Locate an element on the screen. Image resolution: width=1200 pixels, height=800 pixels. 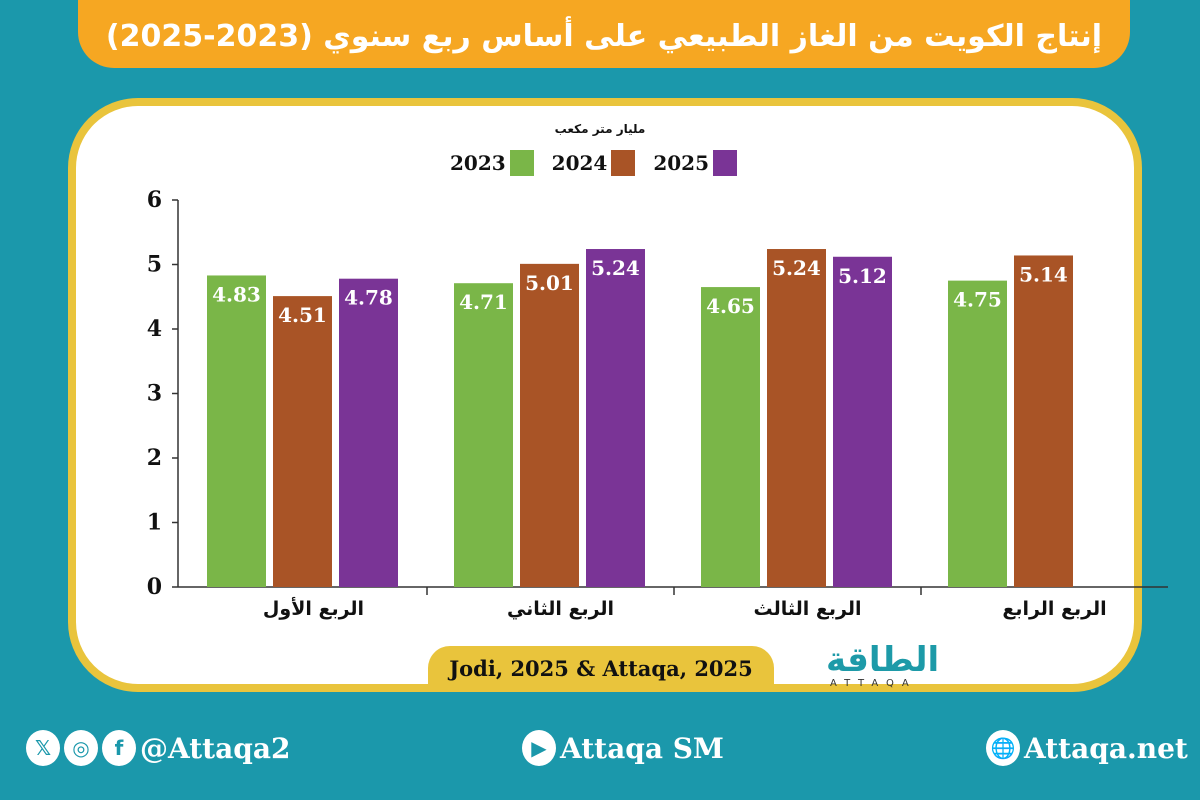
legend-label: 2025 is located at coordinates (681, 163).